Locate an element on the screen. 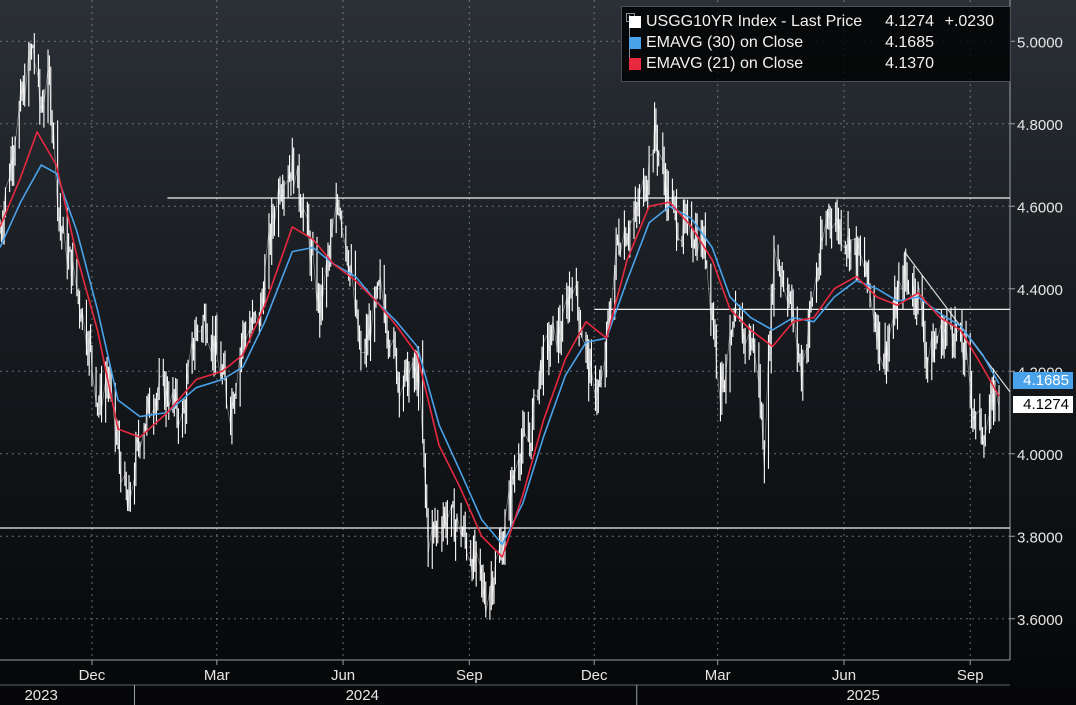 The height and width of the screenshot is (705, 1076). legend-price-name: USGG10YR Index - Last Price is located at coordinates (754, 21).